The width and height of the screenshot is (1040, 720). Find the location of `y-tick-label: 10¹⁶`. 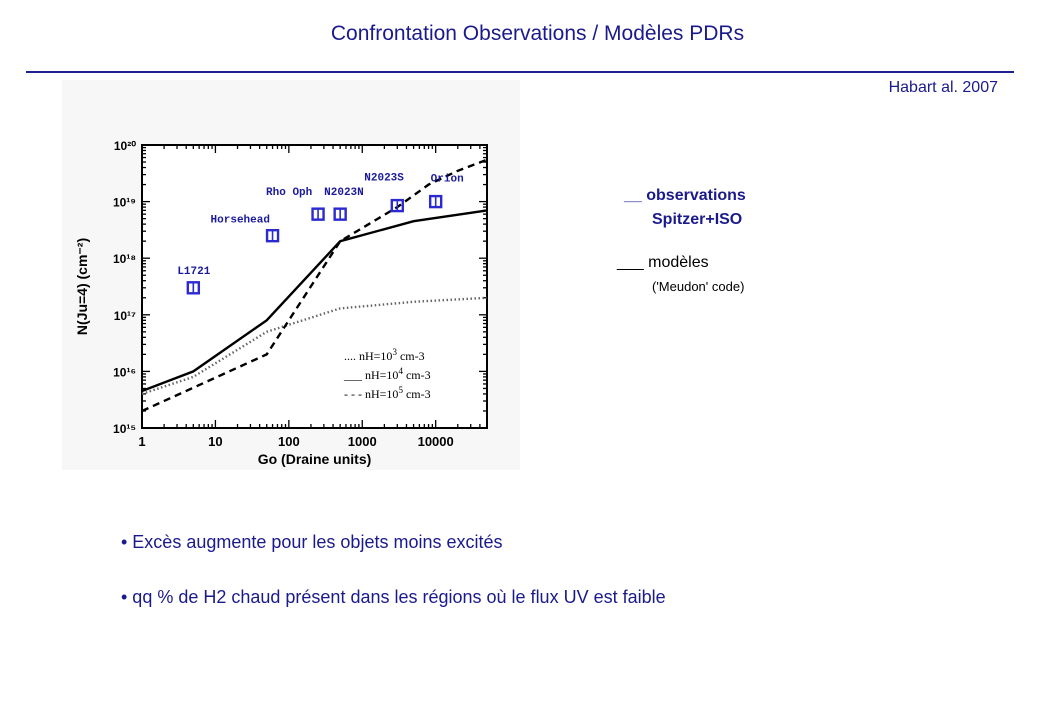

y-tick-label: 10¹⁶ is located at coordinates (124, 372).